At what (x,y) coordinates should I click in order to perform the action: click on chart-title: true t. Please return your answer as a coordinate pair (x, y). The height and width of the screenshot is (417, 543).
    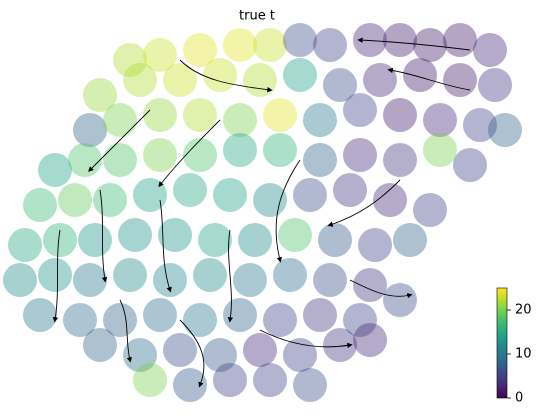
    Looking at the image, I should click on (257, 16).